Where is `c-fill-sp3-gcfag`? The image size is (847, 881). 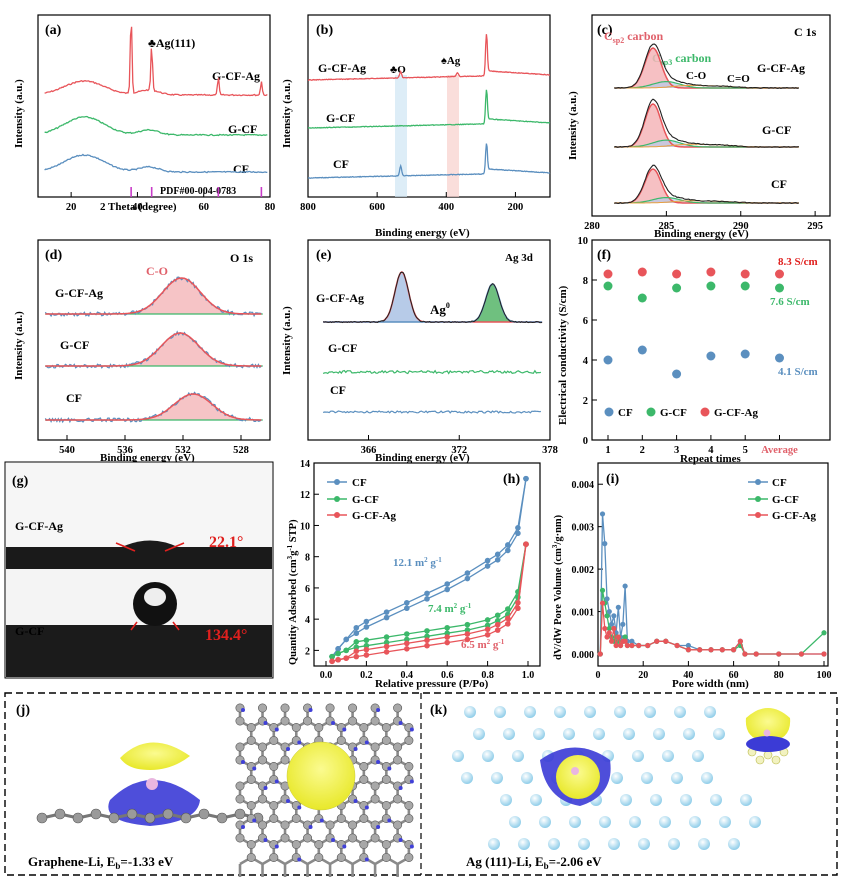
c-fill-sp3-gcfag is located at coordinates (707, 84).